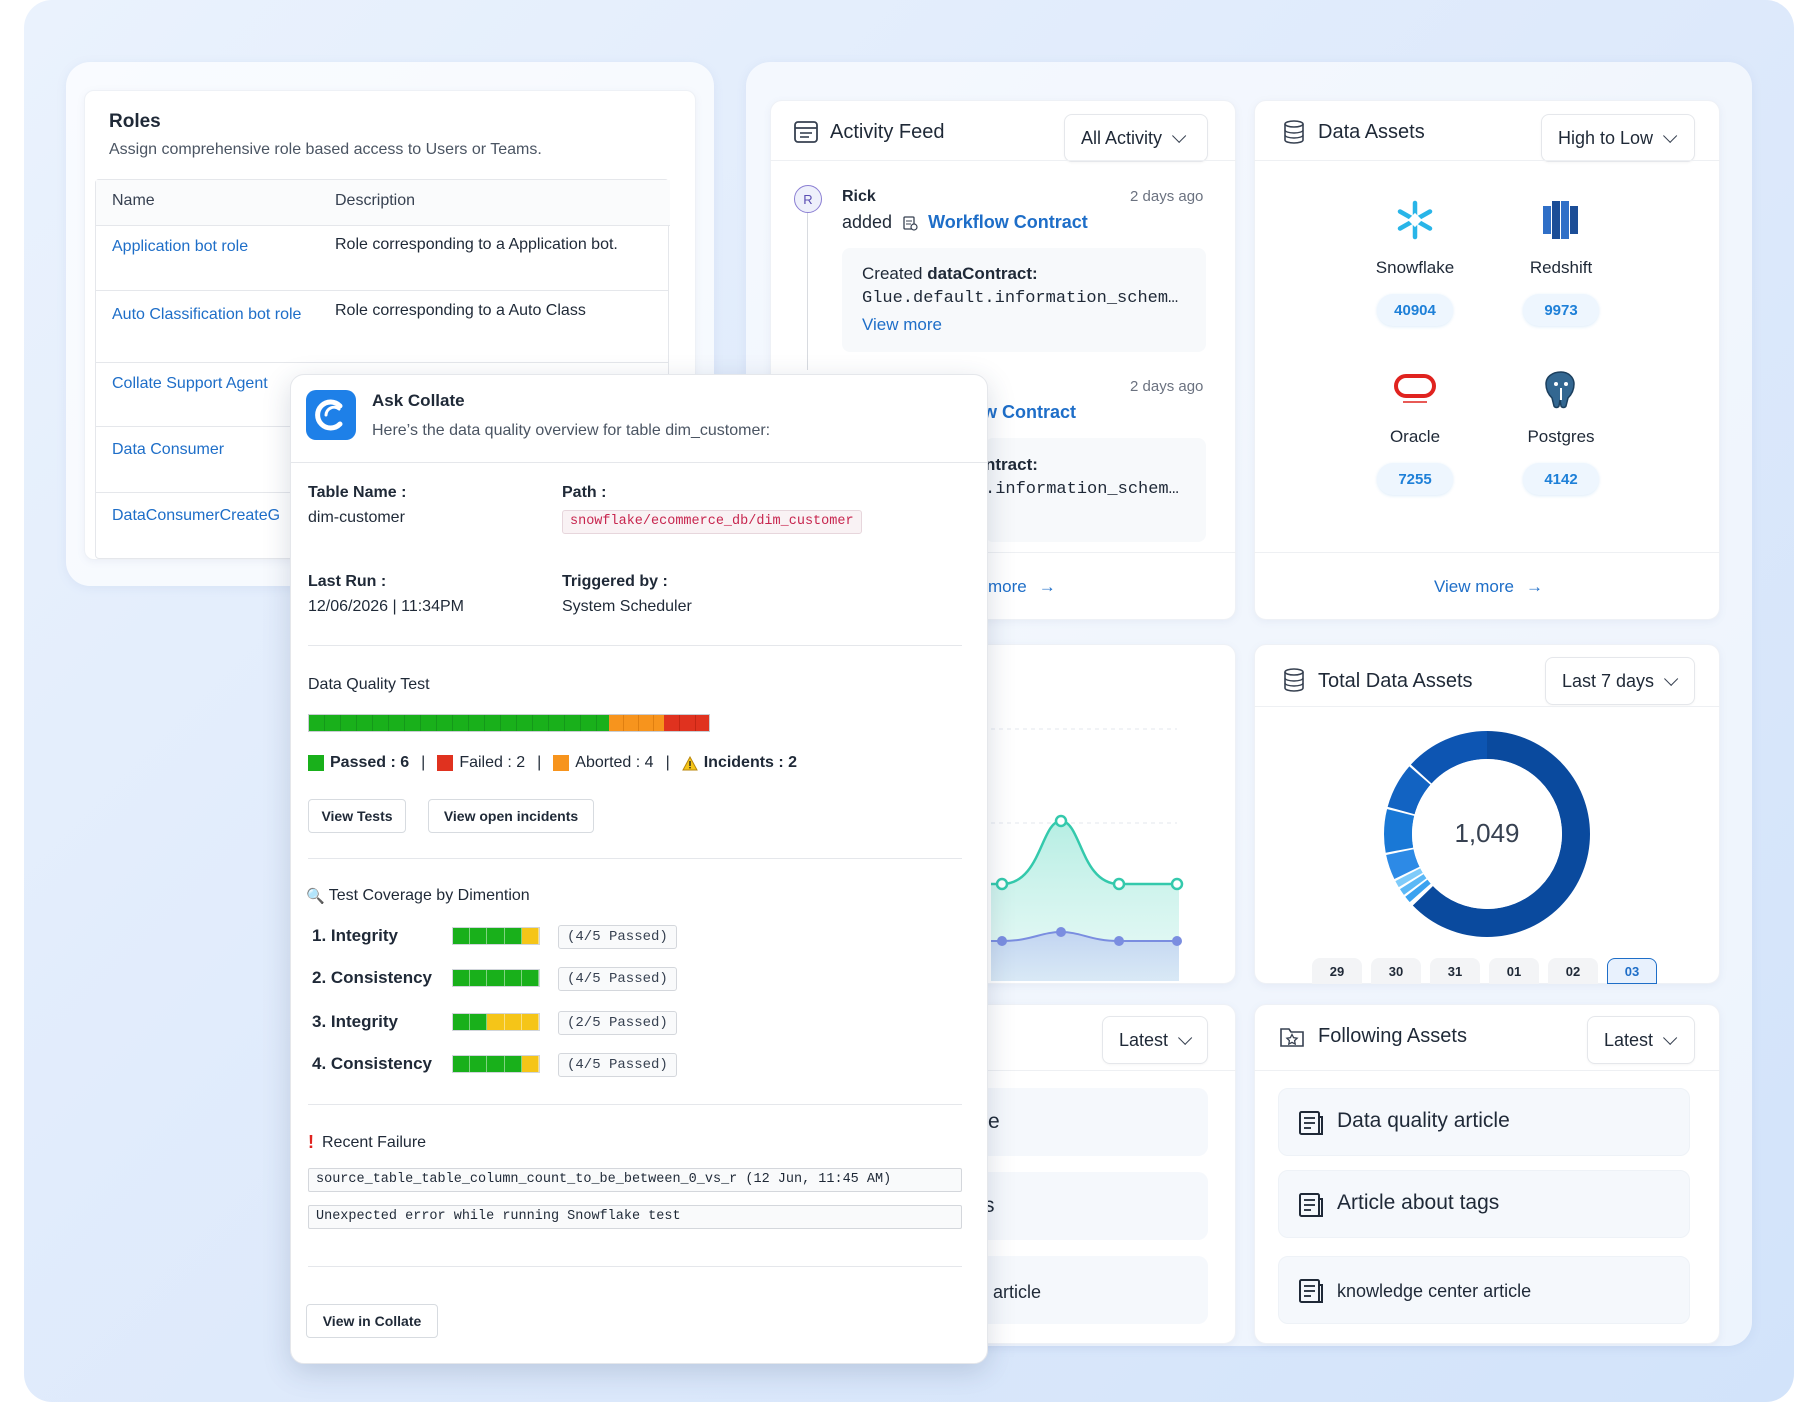 The height and width of the screenshot is (1402, 1803). I want to click on exclamation-icon: !, so click(311, 1142).